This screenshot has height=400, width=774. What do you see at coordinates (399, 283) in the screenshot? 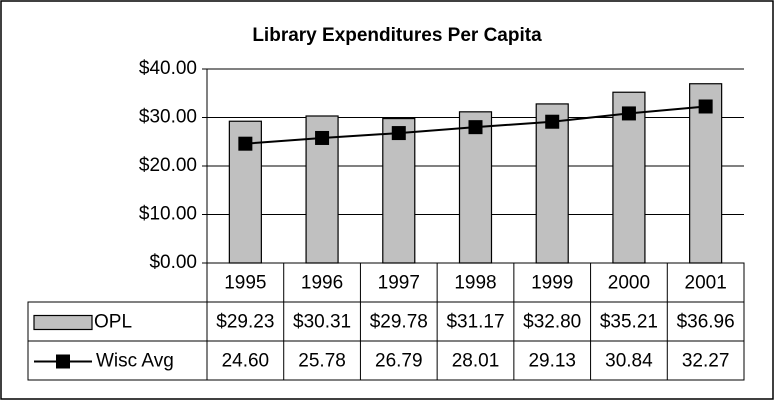
I see `x-tick-label: 1997` at bounding box center [399, 283].